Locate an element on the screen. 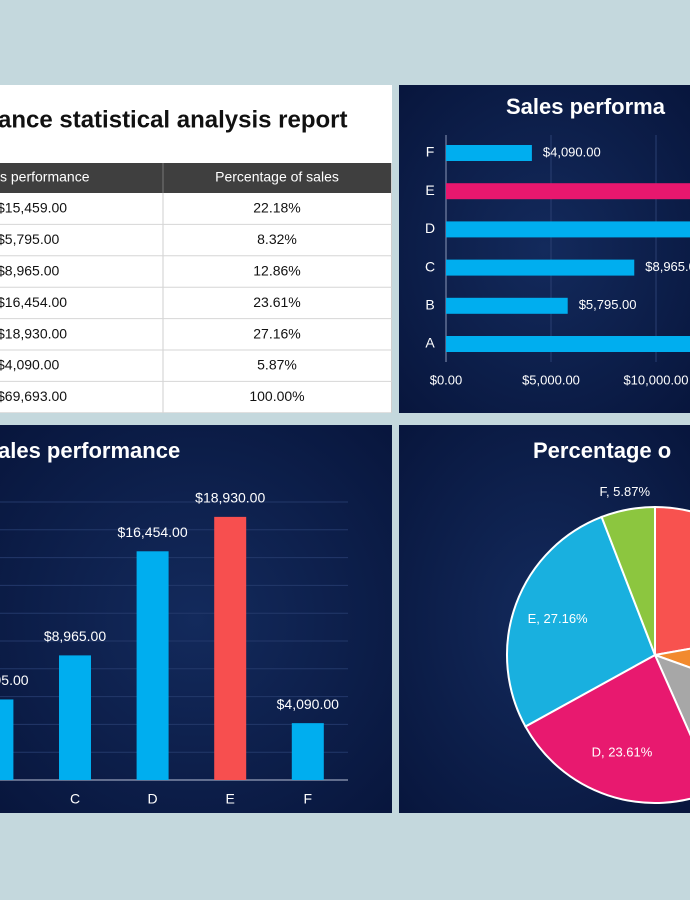 The image size is (690, 900). x-tick-label: $10,000.00 is located at coordinates (655, 379).